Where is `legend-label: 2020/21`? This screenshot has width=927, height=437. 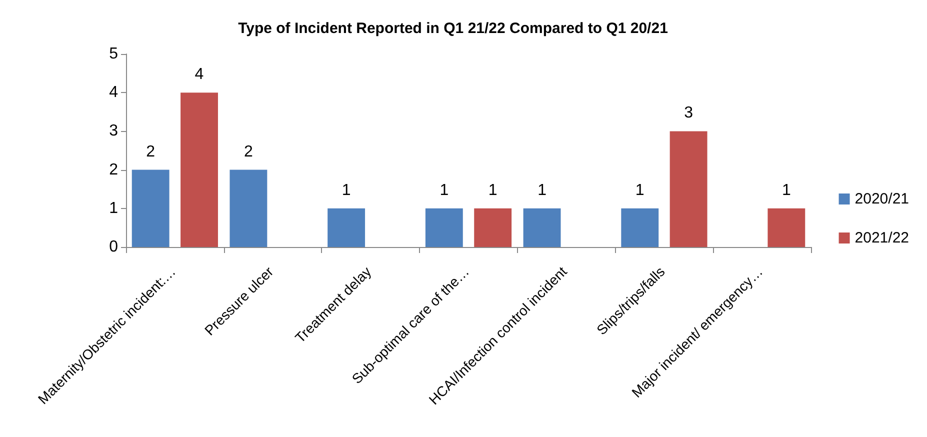
legend-label: 2020/21 is located at coordinates (882, 199).